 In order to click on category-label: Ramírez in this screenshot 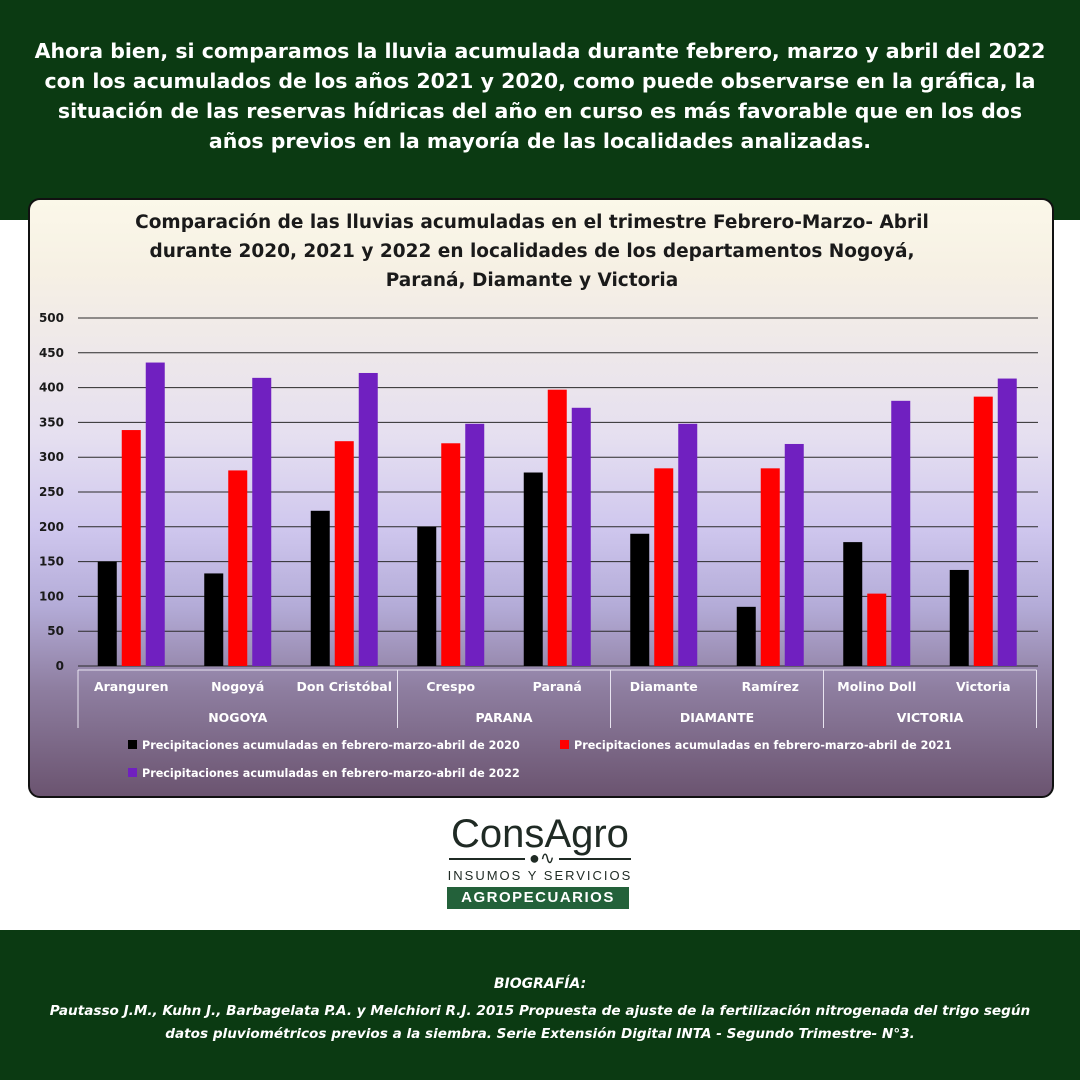, I will do `click(770, 686)`.